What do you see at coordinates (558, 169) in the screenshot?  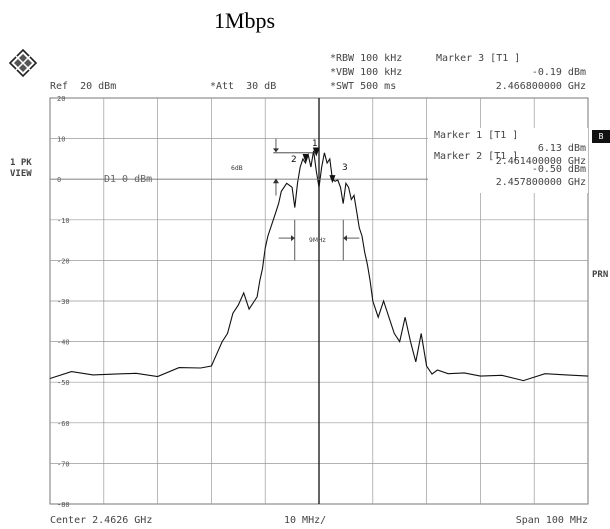 I see `marker2-level: -0.50 dBm` at bounding box center [558, 169].